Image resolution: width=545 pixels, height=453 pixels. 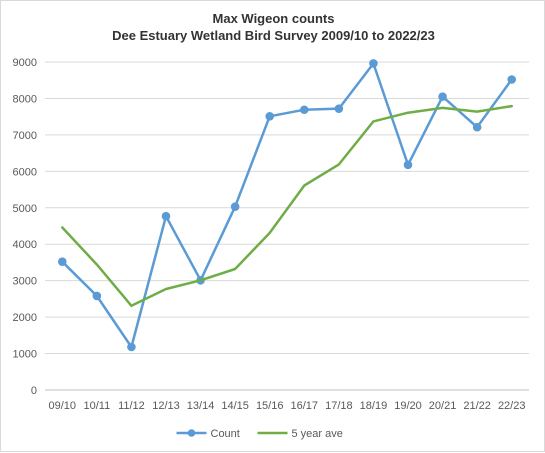 What do you see at coordinates (25, 282) in the screenshot?
I see `y-tick-label: 3000` at bounding box center [25, 282].